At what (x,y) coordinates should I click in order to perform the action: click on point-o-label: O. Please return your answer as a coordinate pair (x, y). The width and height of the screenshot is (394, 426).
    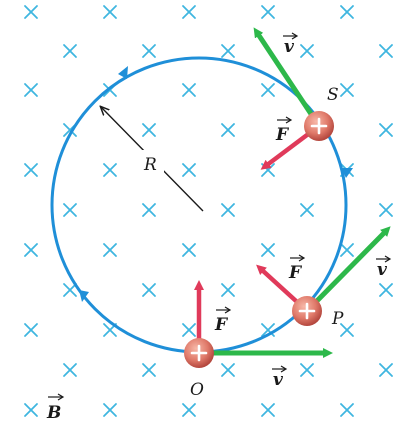
    Looking at the image, I should click on (197, 390).